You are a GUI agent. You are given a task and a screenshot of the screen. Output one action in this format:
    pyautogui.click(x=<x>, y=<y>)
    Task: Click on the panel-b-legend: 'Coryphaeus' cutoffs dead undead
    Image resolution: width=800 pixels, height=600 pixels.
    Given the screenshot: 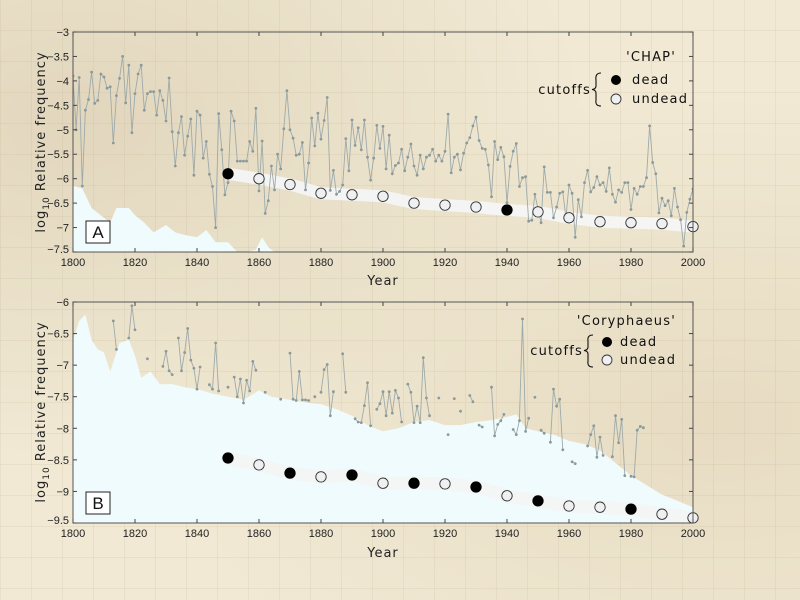 What is the action you would take?
    pyautogui.click(x=602, y=341)
    